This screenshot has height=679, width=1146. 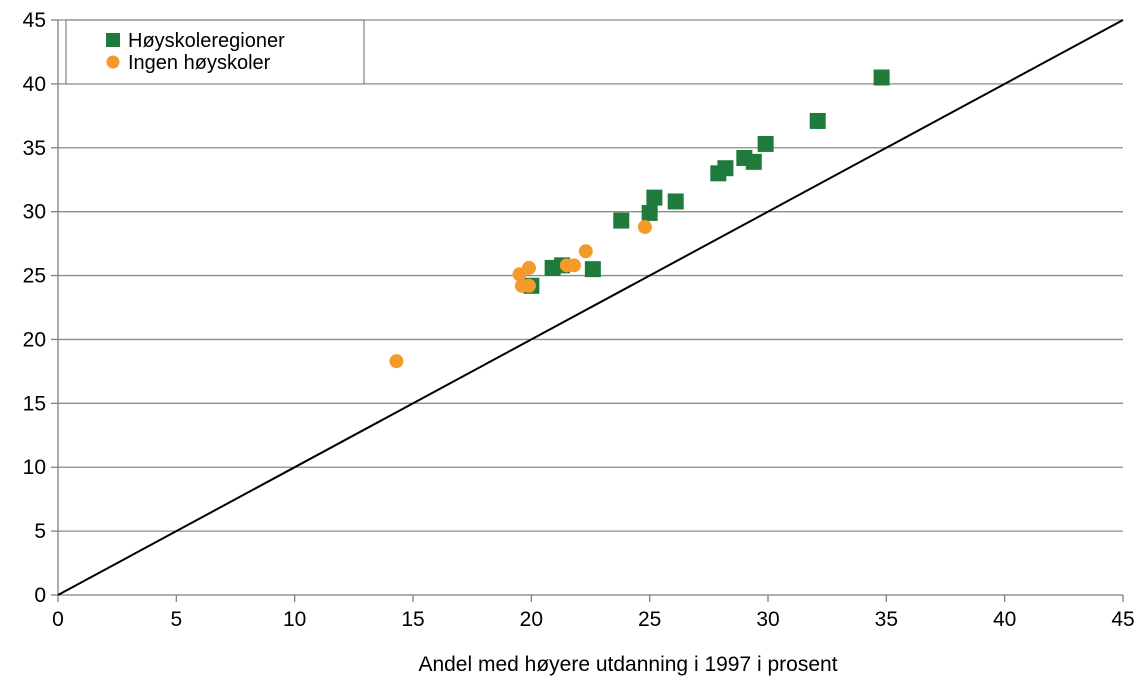 I want to click on x-tick-label: 5, so click(x=176, y=619).